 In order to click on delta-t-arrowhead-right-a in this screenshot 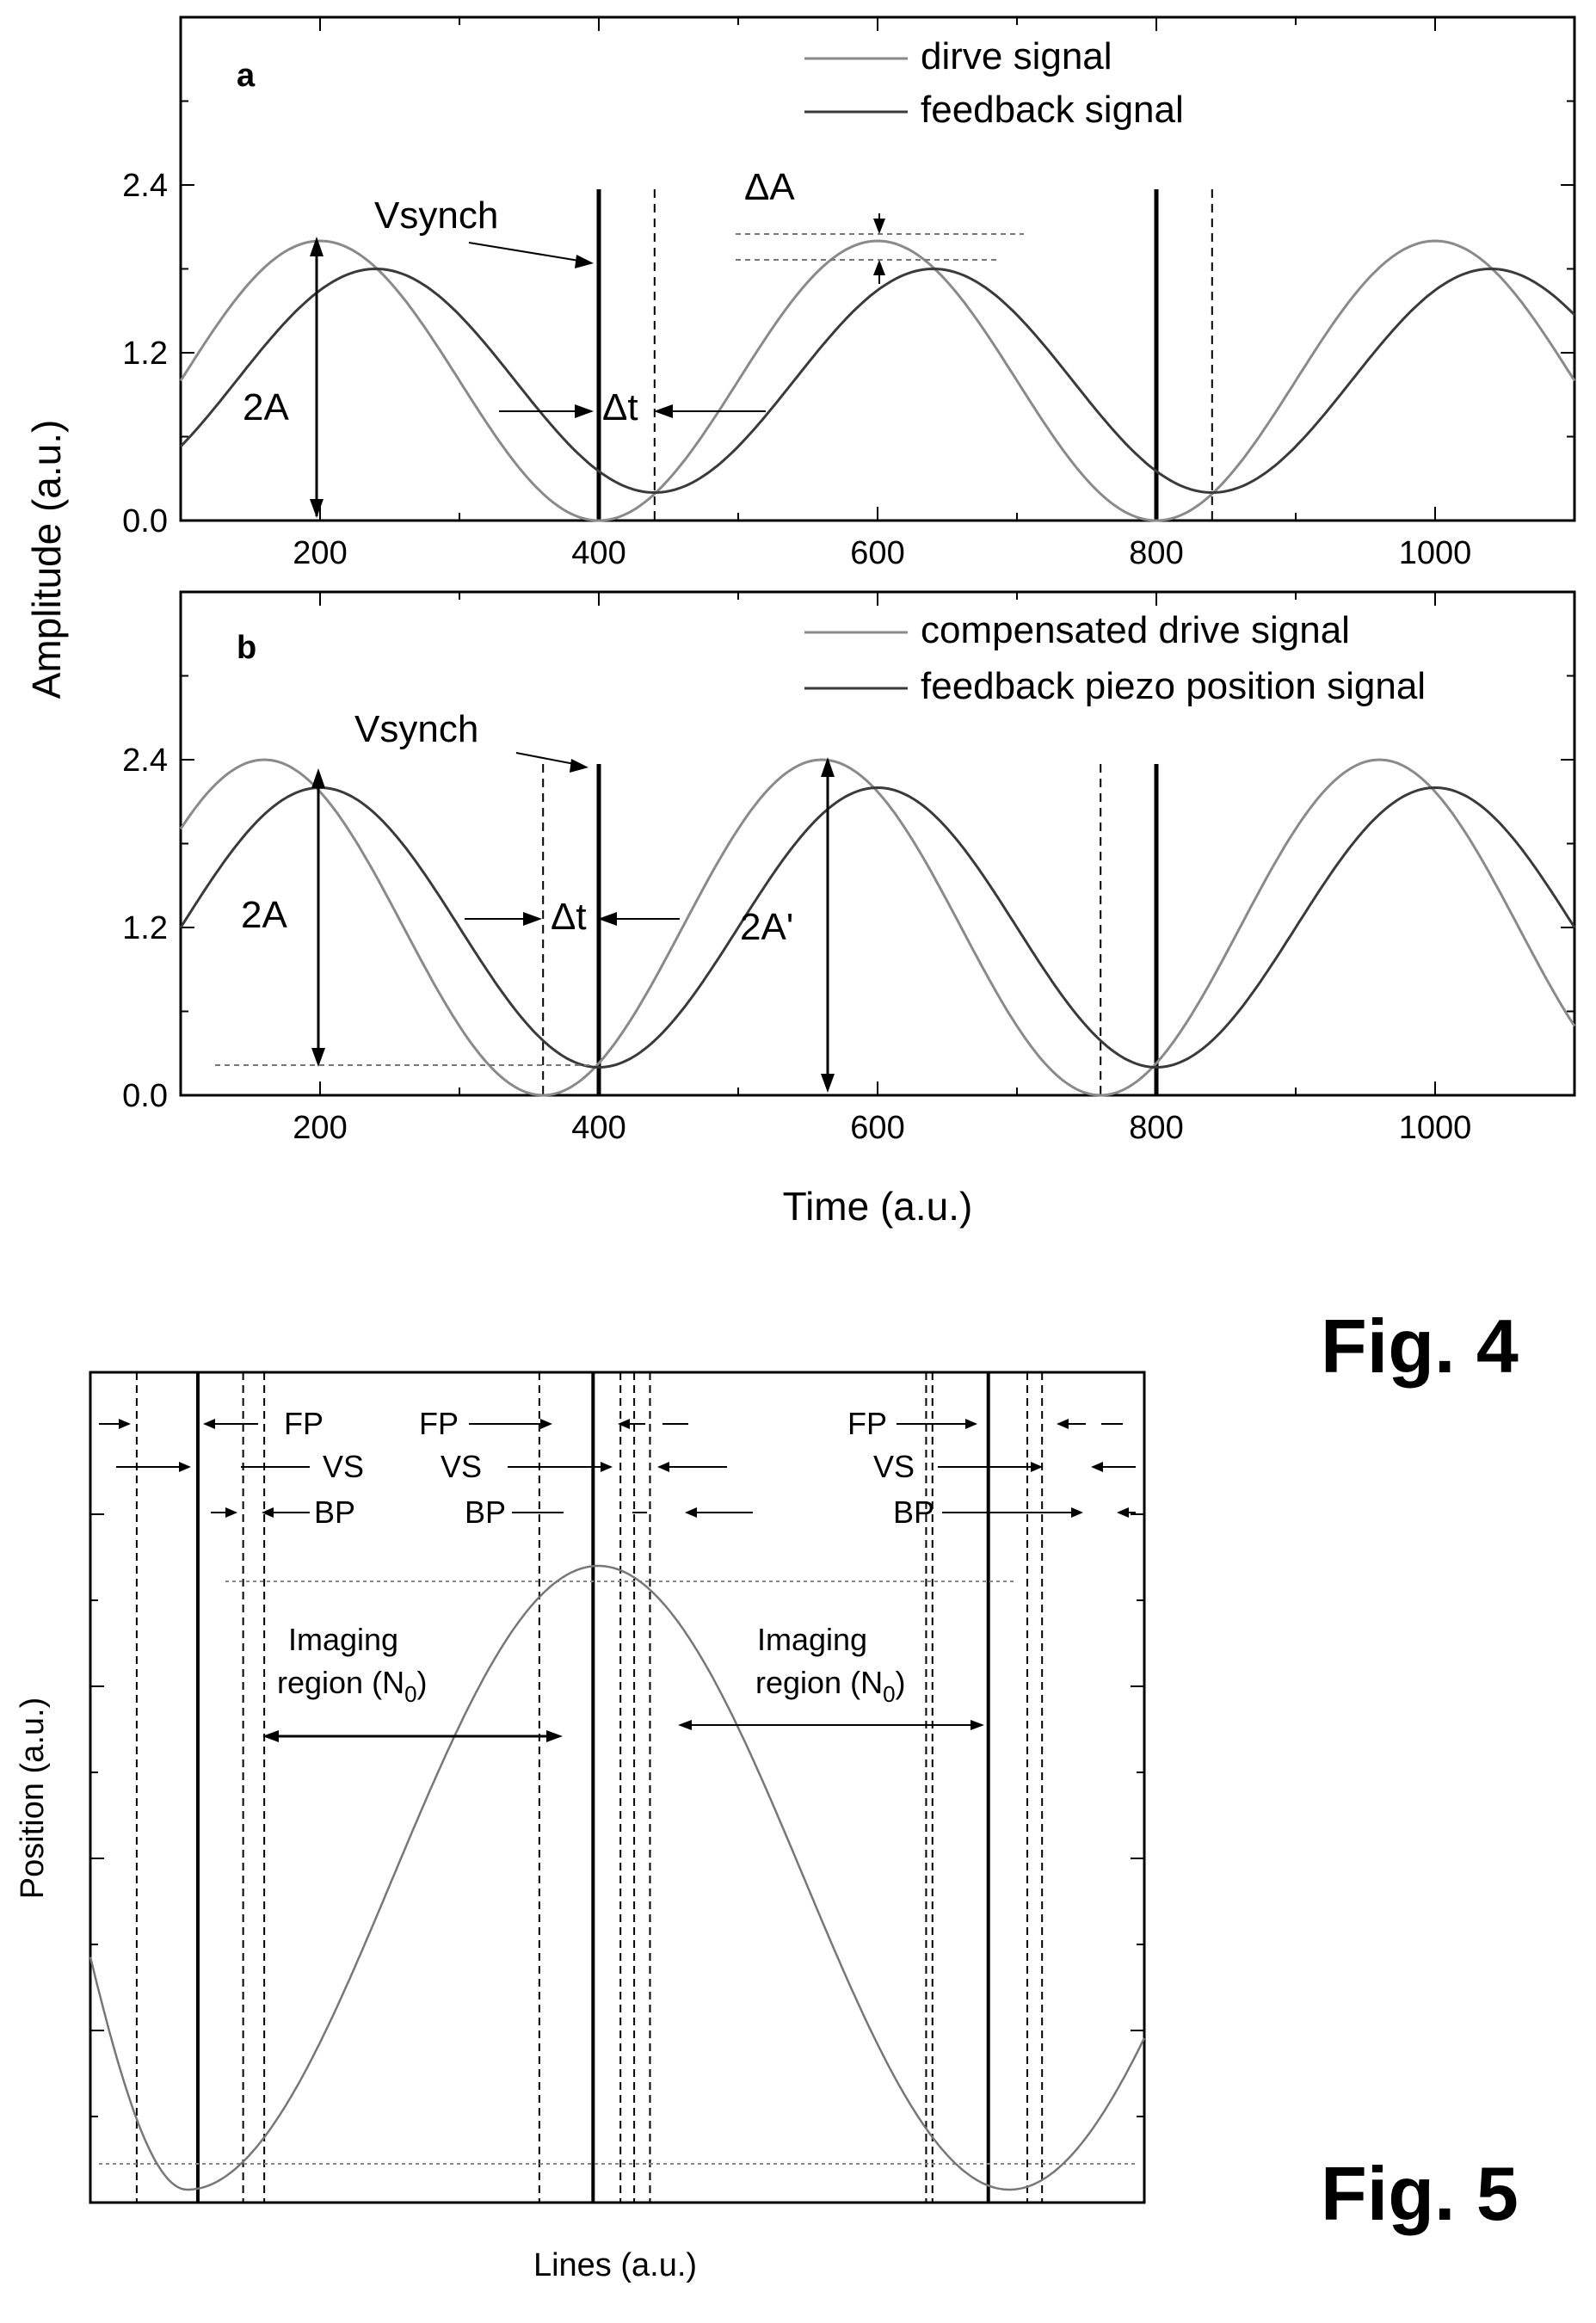, I will do `click(663, 411)`.